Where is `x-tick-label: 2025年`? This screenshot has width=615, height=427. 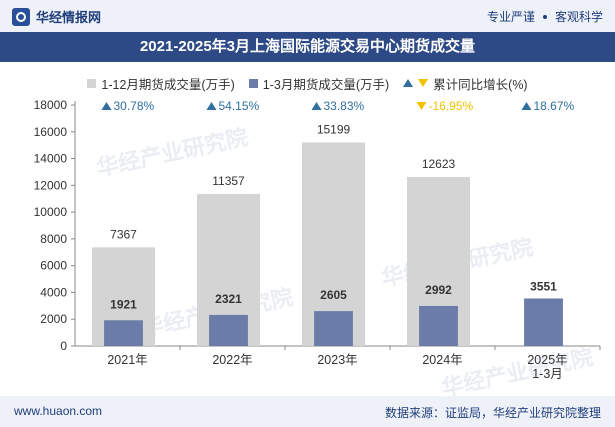 x-tick-label: 2025年 is located at coordinates (547, 360).